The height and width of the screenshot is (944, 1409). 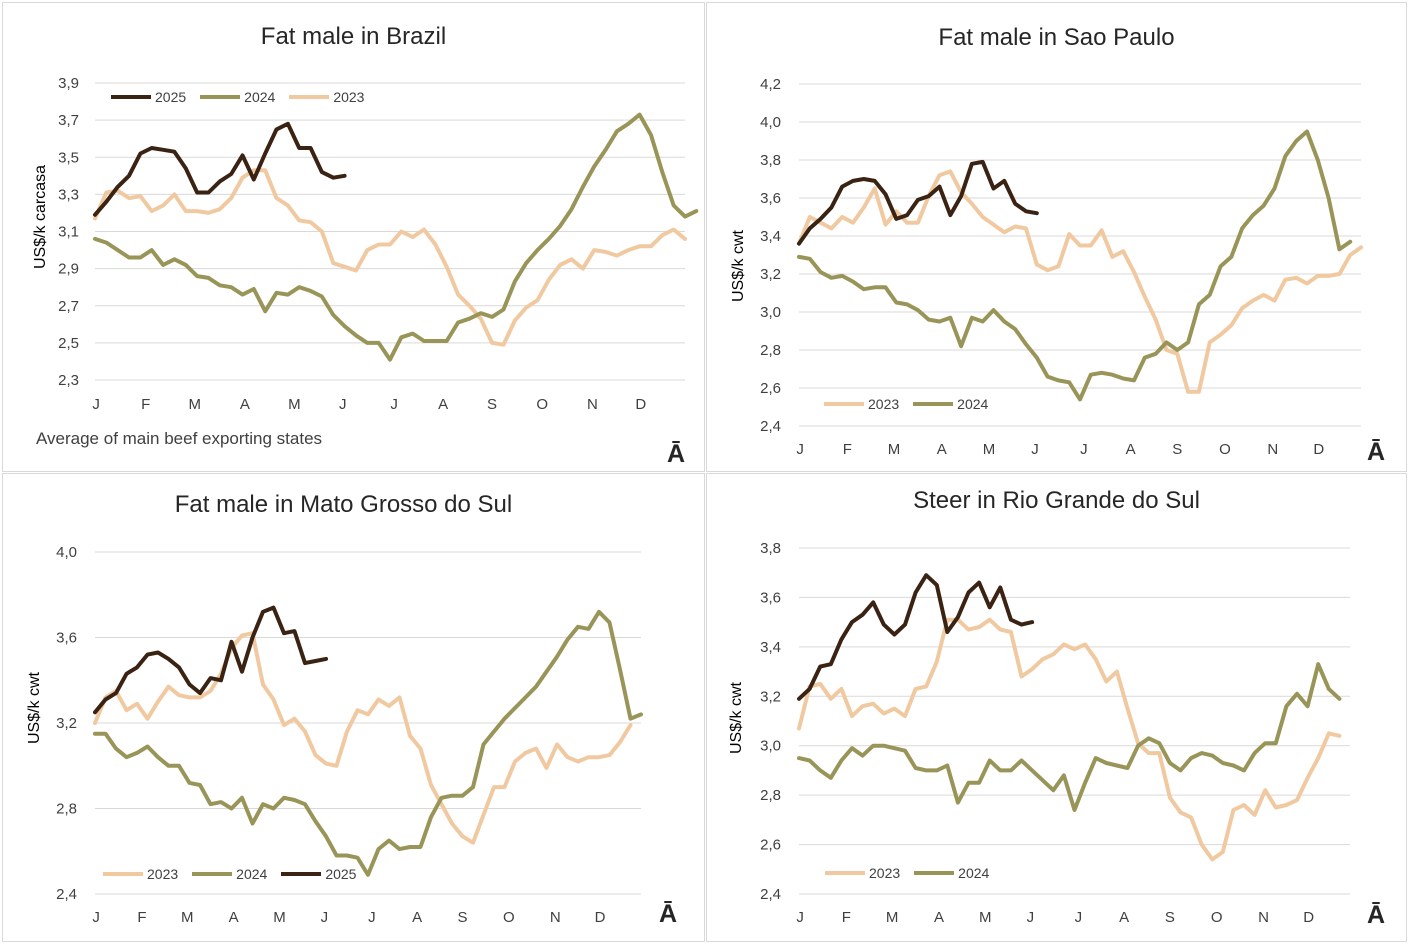 I want to click on y-tick-label: 3,8, so click(x=770, y=160).